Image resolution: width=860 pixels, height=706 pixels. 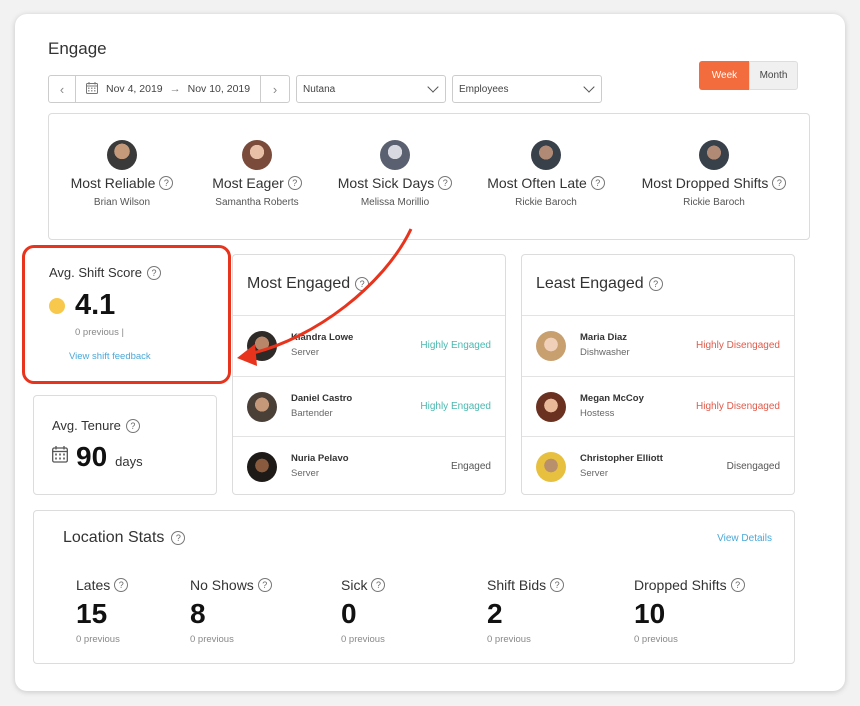 What do you see at coordinates (168, 89) in the screenshot?
I see `date-range-picker: Nov 4, 2019 → Nov 10, 2019` at bounding box center [168, 89].